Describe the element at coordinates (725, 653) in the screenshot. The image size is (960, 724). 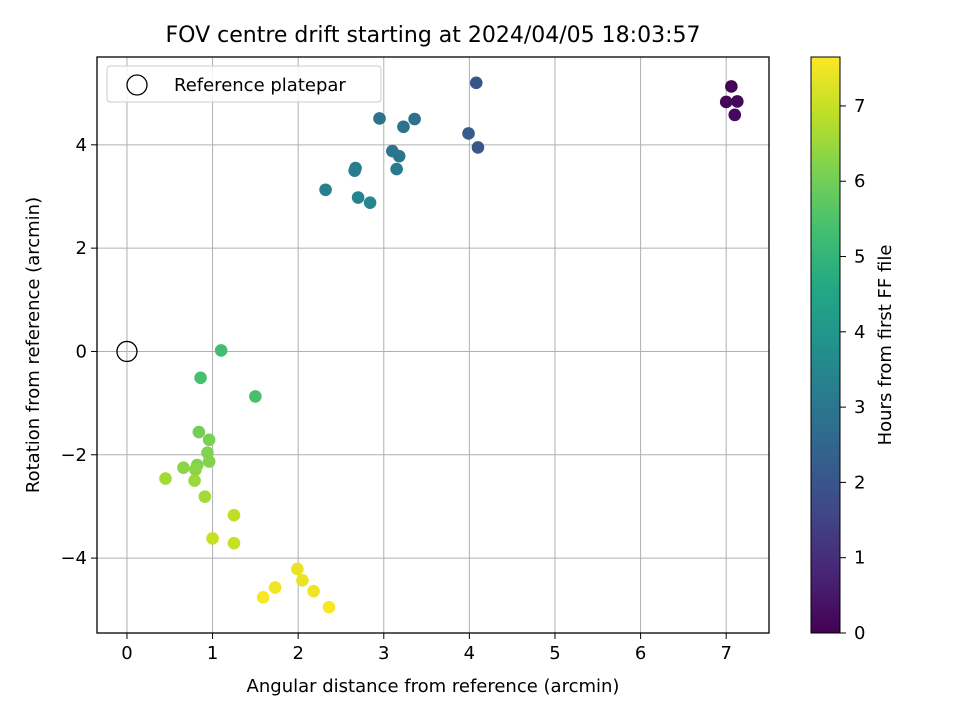
I see `x-tick-label: 7` at that location.